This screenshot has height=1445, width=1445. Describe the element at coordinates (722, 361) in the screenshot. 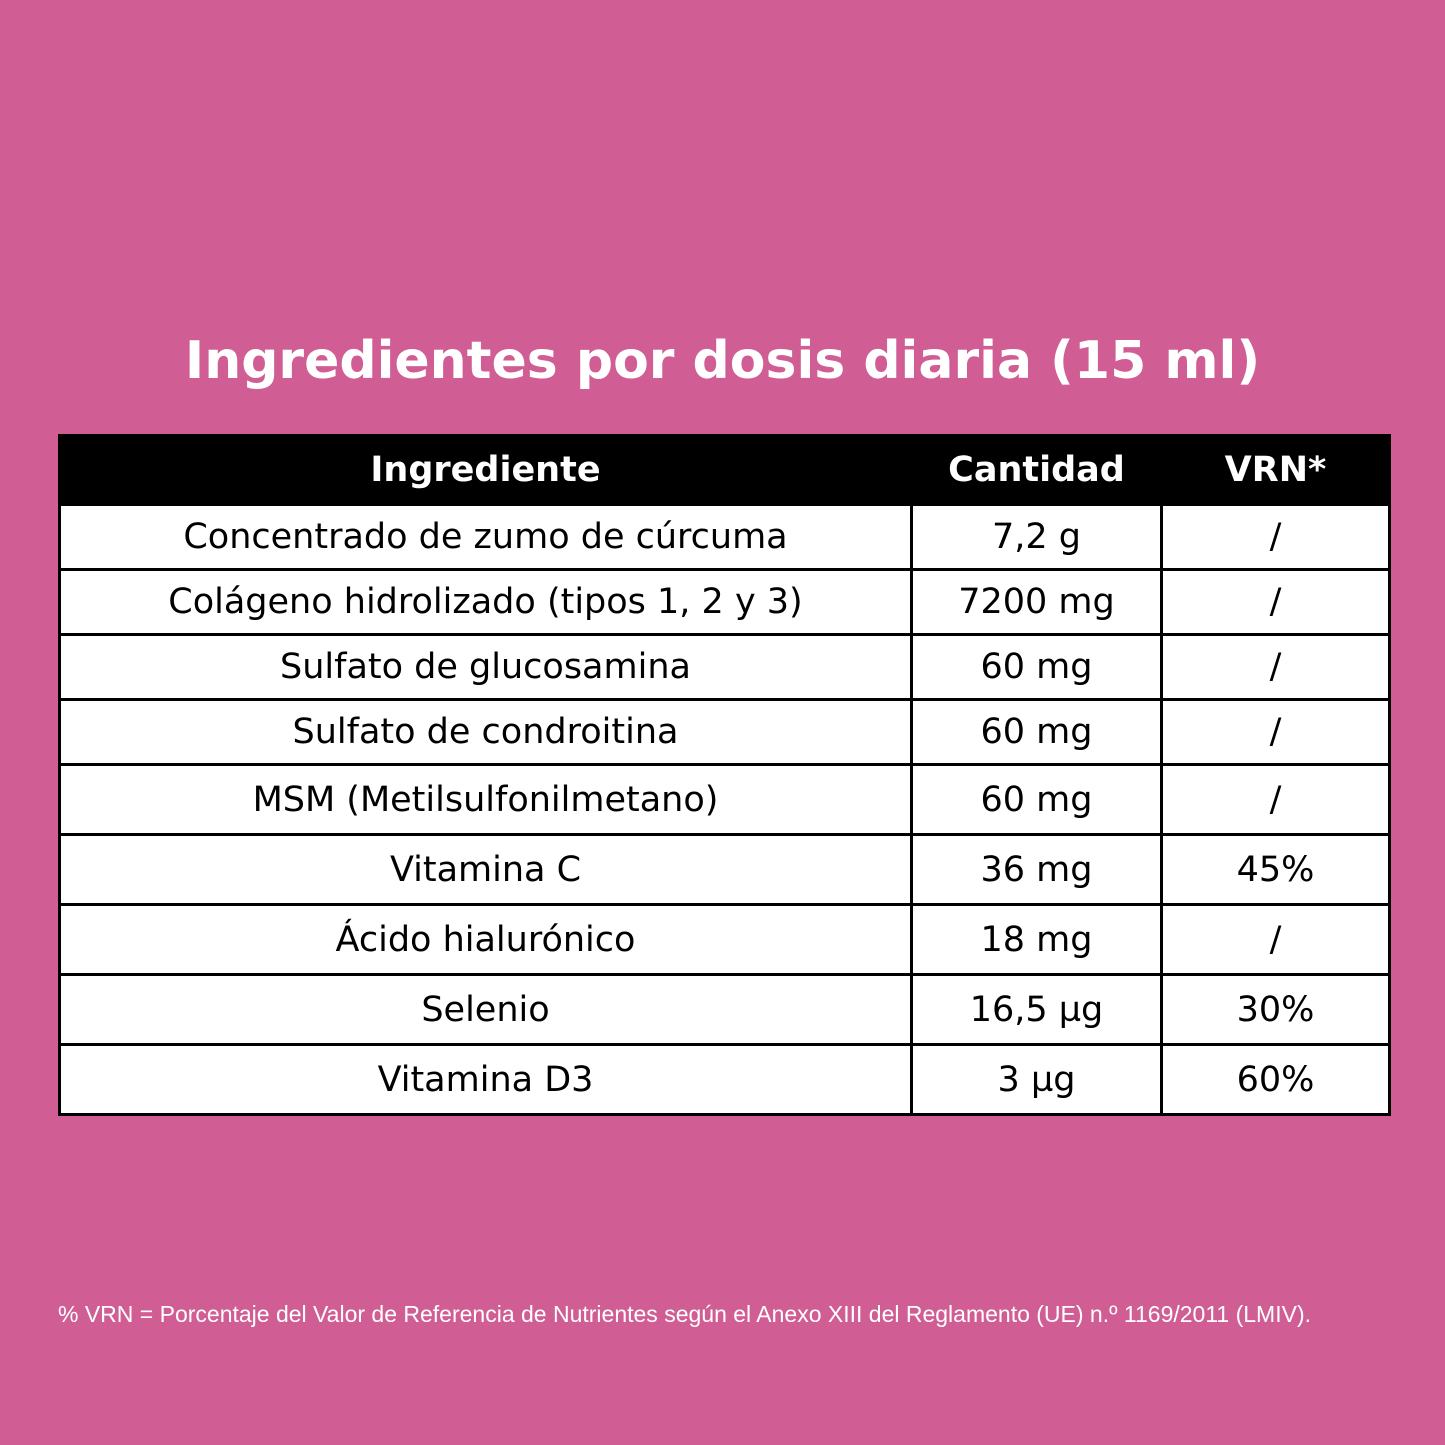

I see `page-title: Ingredientes por dosis diaria (15 ml)` at that location.